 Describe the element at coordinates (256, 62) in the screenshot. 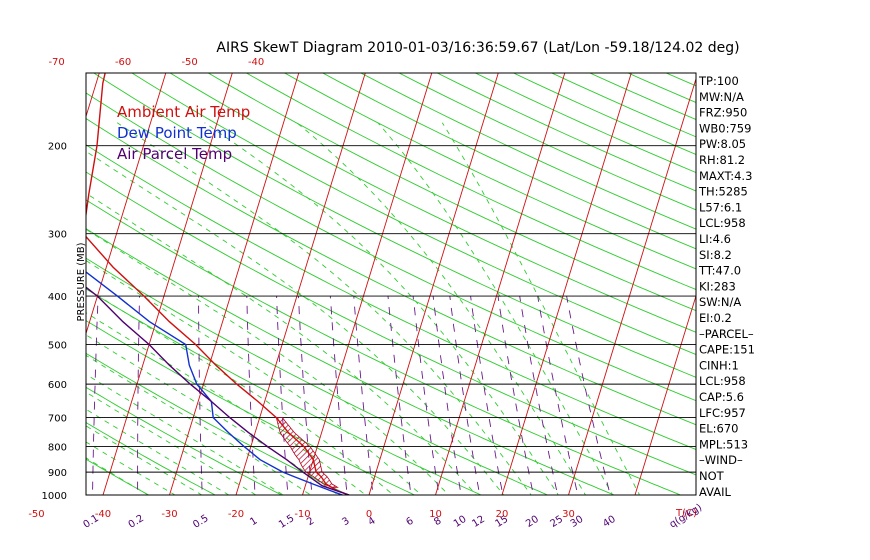

I see `top-temp-tick--40: -40` at that location.